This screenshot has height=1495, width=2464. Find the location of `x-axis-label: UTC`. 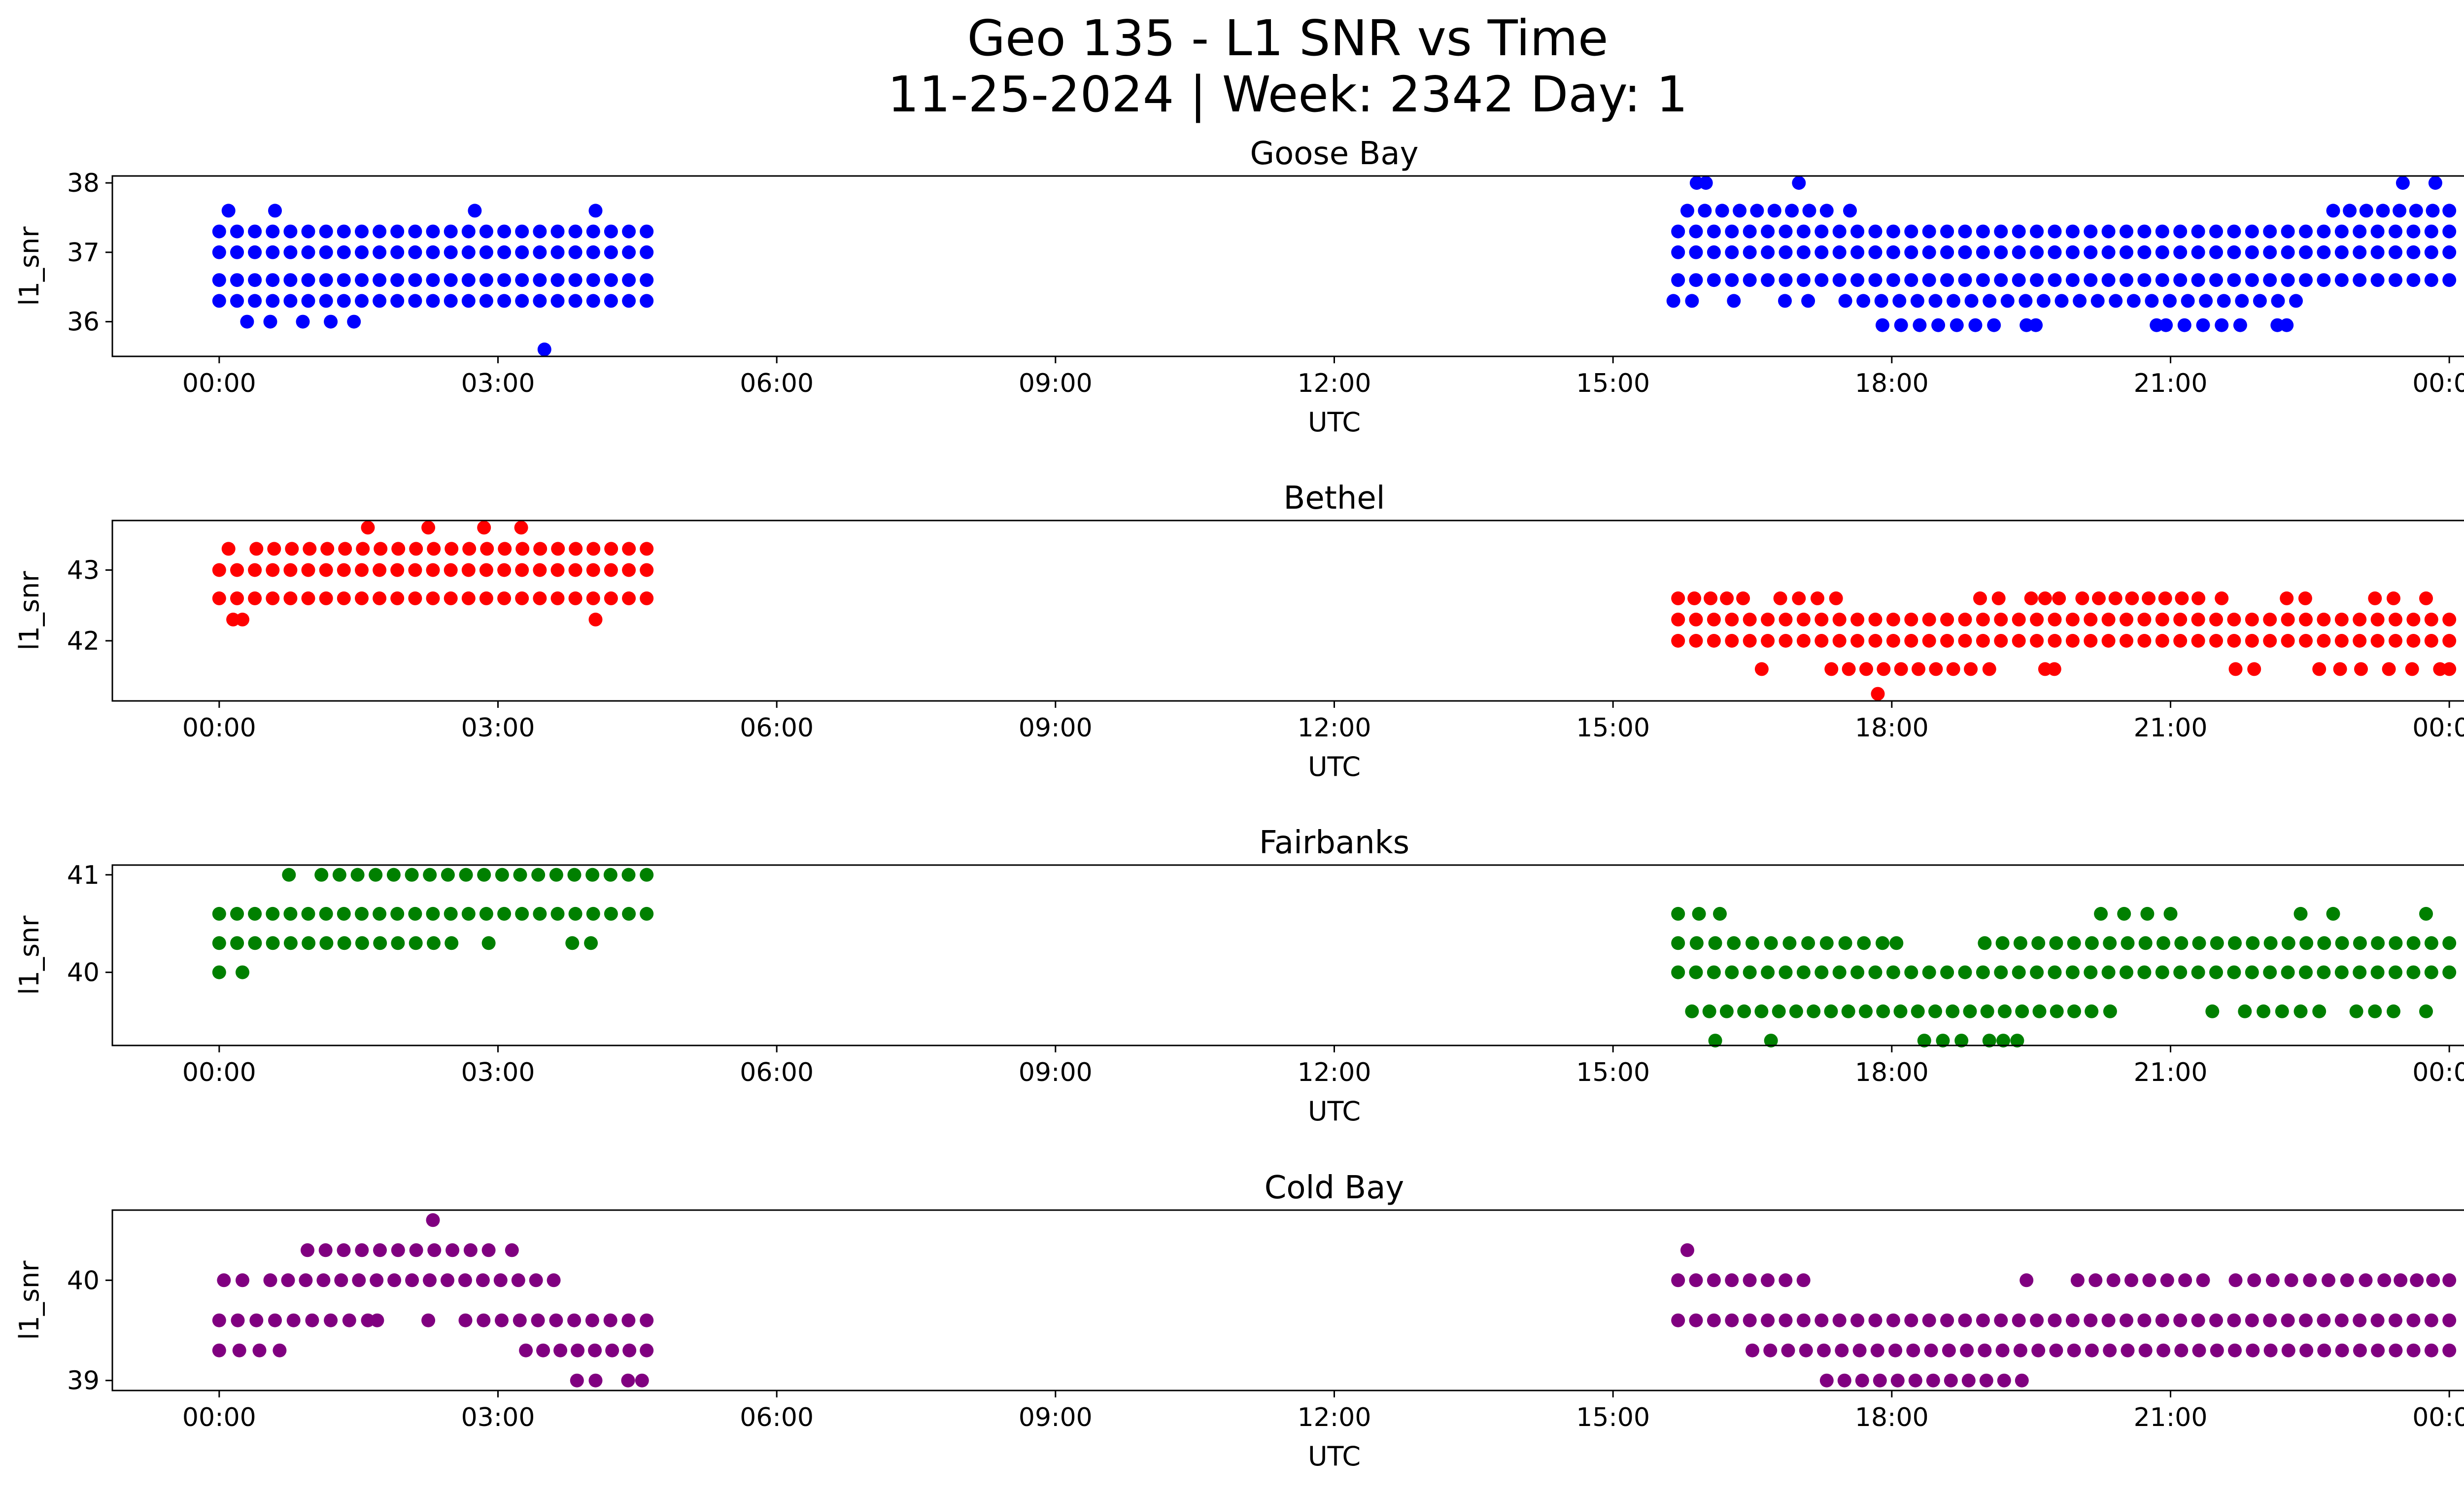

x-axis-label: UTC is located at coordinates (1334, 1111).